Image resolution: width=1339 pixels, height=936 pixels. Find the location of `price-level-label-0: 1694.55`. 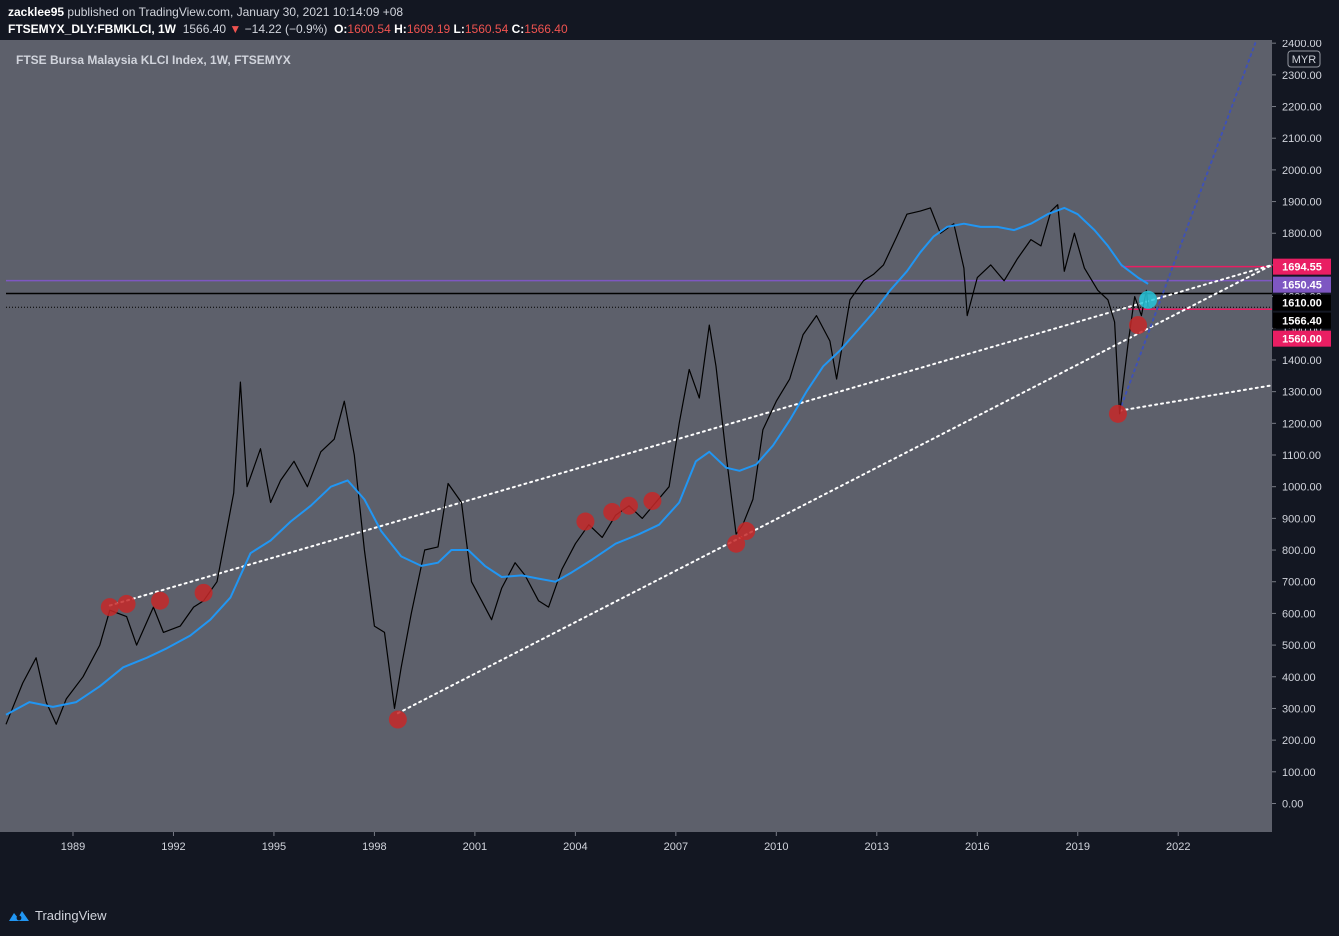

price-level-label-0: 1694.55 is located at coordinates (1302, 268).